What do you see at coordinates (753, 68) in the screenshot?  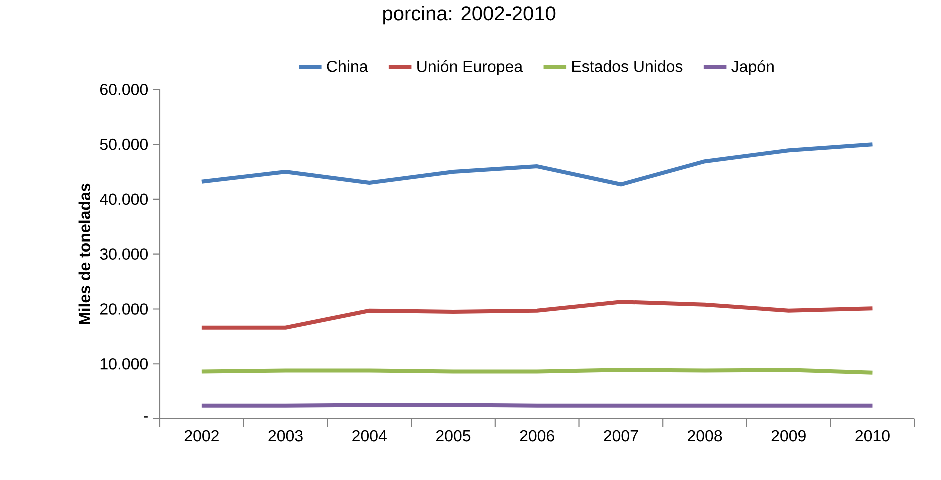 I see `legend-label: Japón` at bounding box center [753, 68].